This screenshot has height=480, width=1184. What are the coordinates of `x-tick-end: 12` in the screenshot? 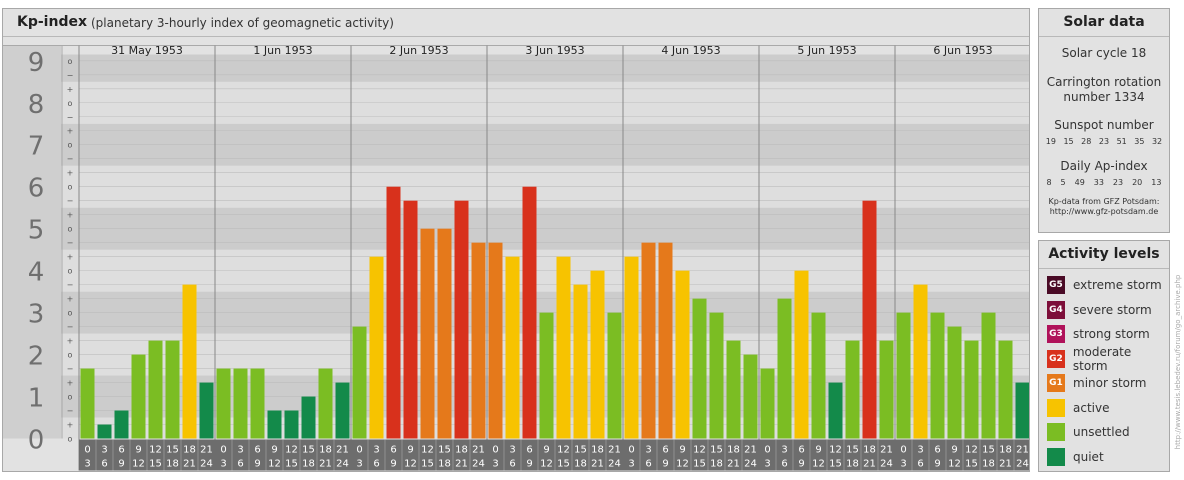 It's located at (954, 464).